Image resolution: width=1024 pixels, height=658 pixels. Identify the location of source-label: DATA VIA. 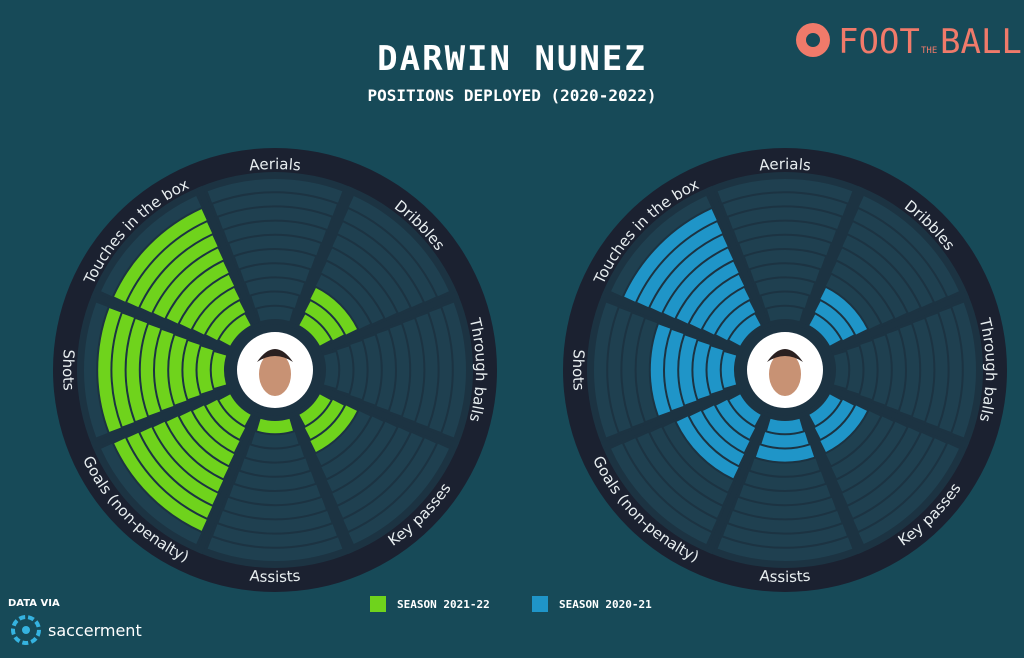
(34, 603).